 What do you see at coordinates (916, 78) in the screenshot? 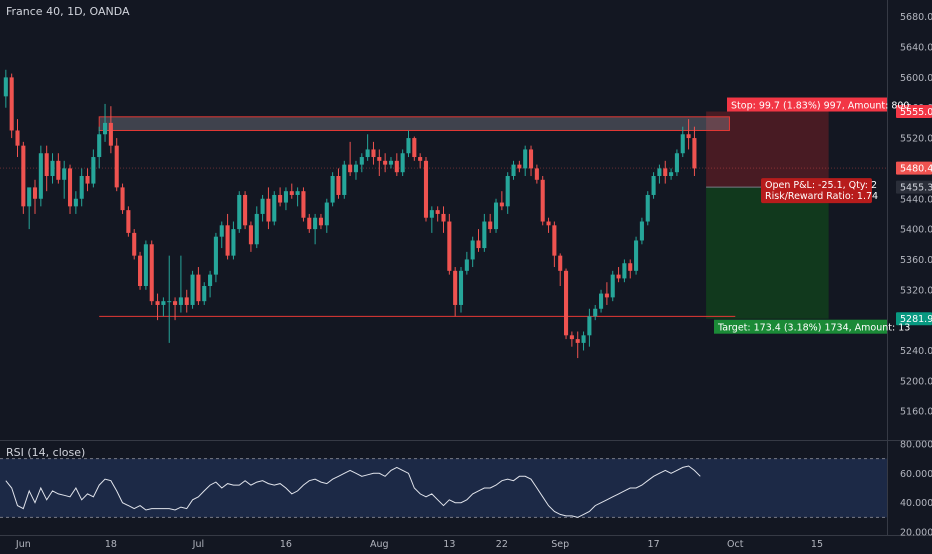
I see `price-tick-label: 5600.0` at bounding box center [916, 78].